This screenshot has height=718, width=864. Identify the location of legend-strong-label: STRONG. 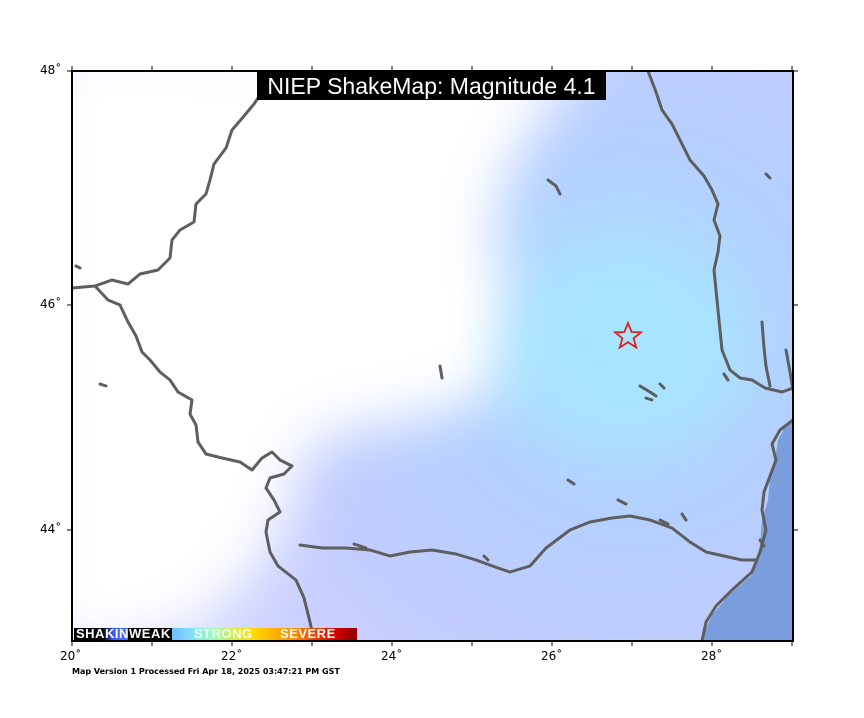
(223, 634).